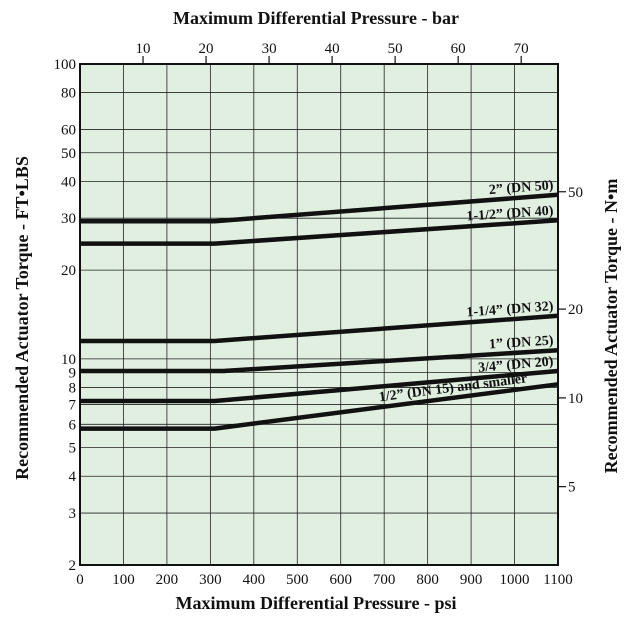 The width and height of the screenshot is (629, 617). I want to click on bottom-axis-title: Maximum Differential Pressure - psi, so click(316, 603).